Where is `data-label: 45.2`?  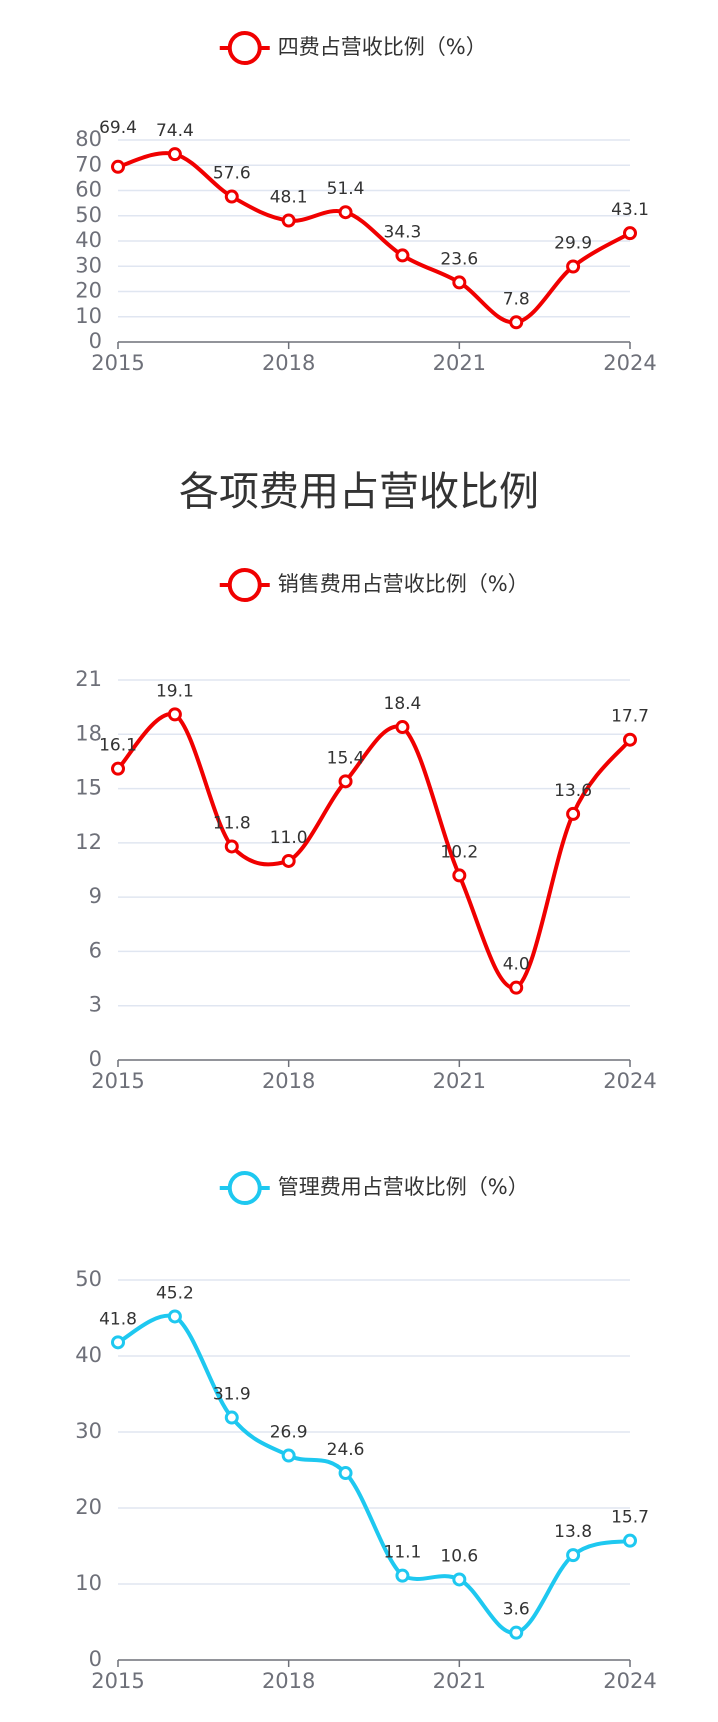 data-label: 45.2 is located at coordinates (175, 1293).